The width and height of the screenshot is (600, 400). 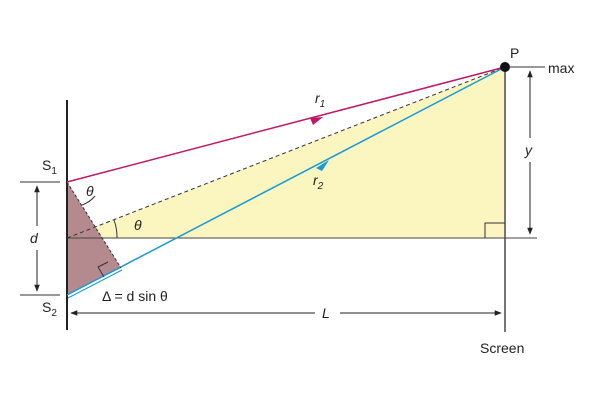 I want to click on label-max: max, so click(x=561, y=68).